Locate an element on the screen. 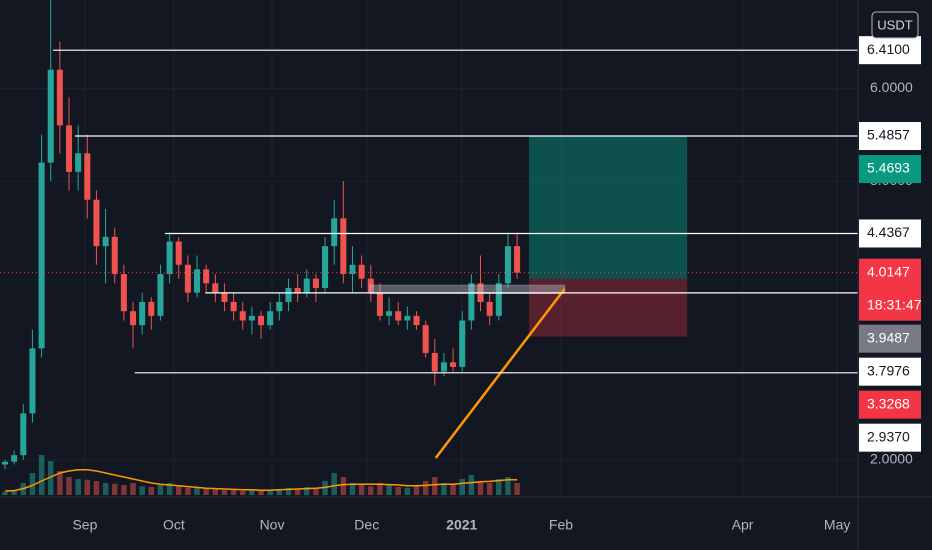  stop-zone is located at coordinates (608, 307).